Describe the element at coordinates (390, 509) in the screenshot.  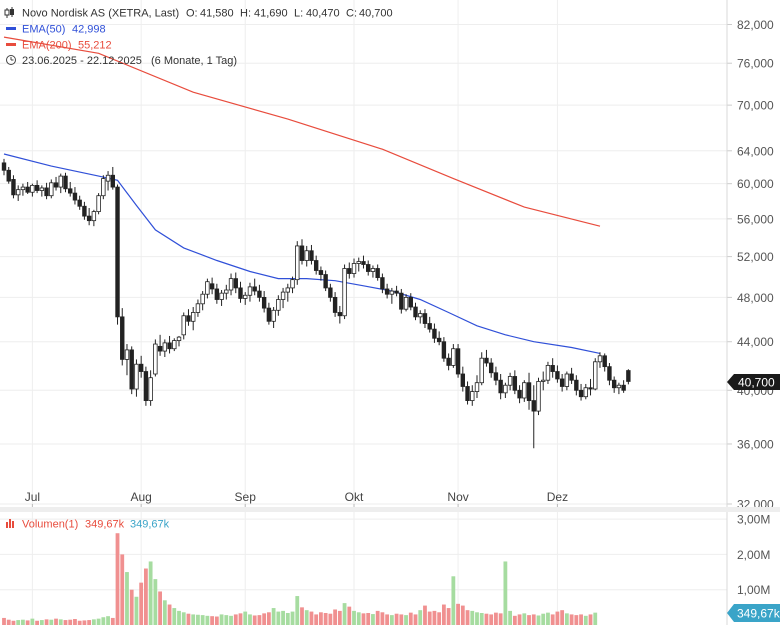
I see `pane-divider` at that location.